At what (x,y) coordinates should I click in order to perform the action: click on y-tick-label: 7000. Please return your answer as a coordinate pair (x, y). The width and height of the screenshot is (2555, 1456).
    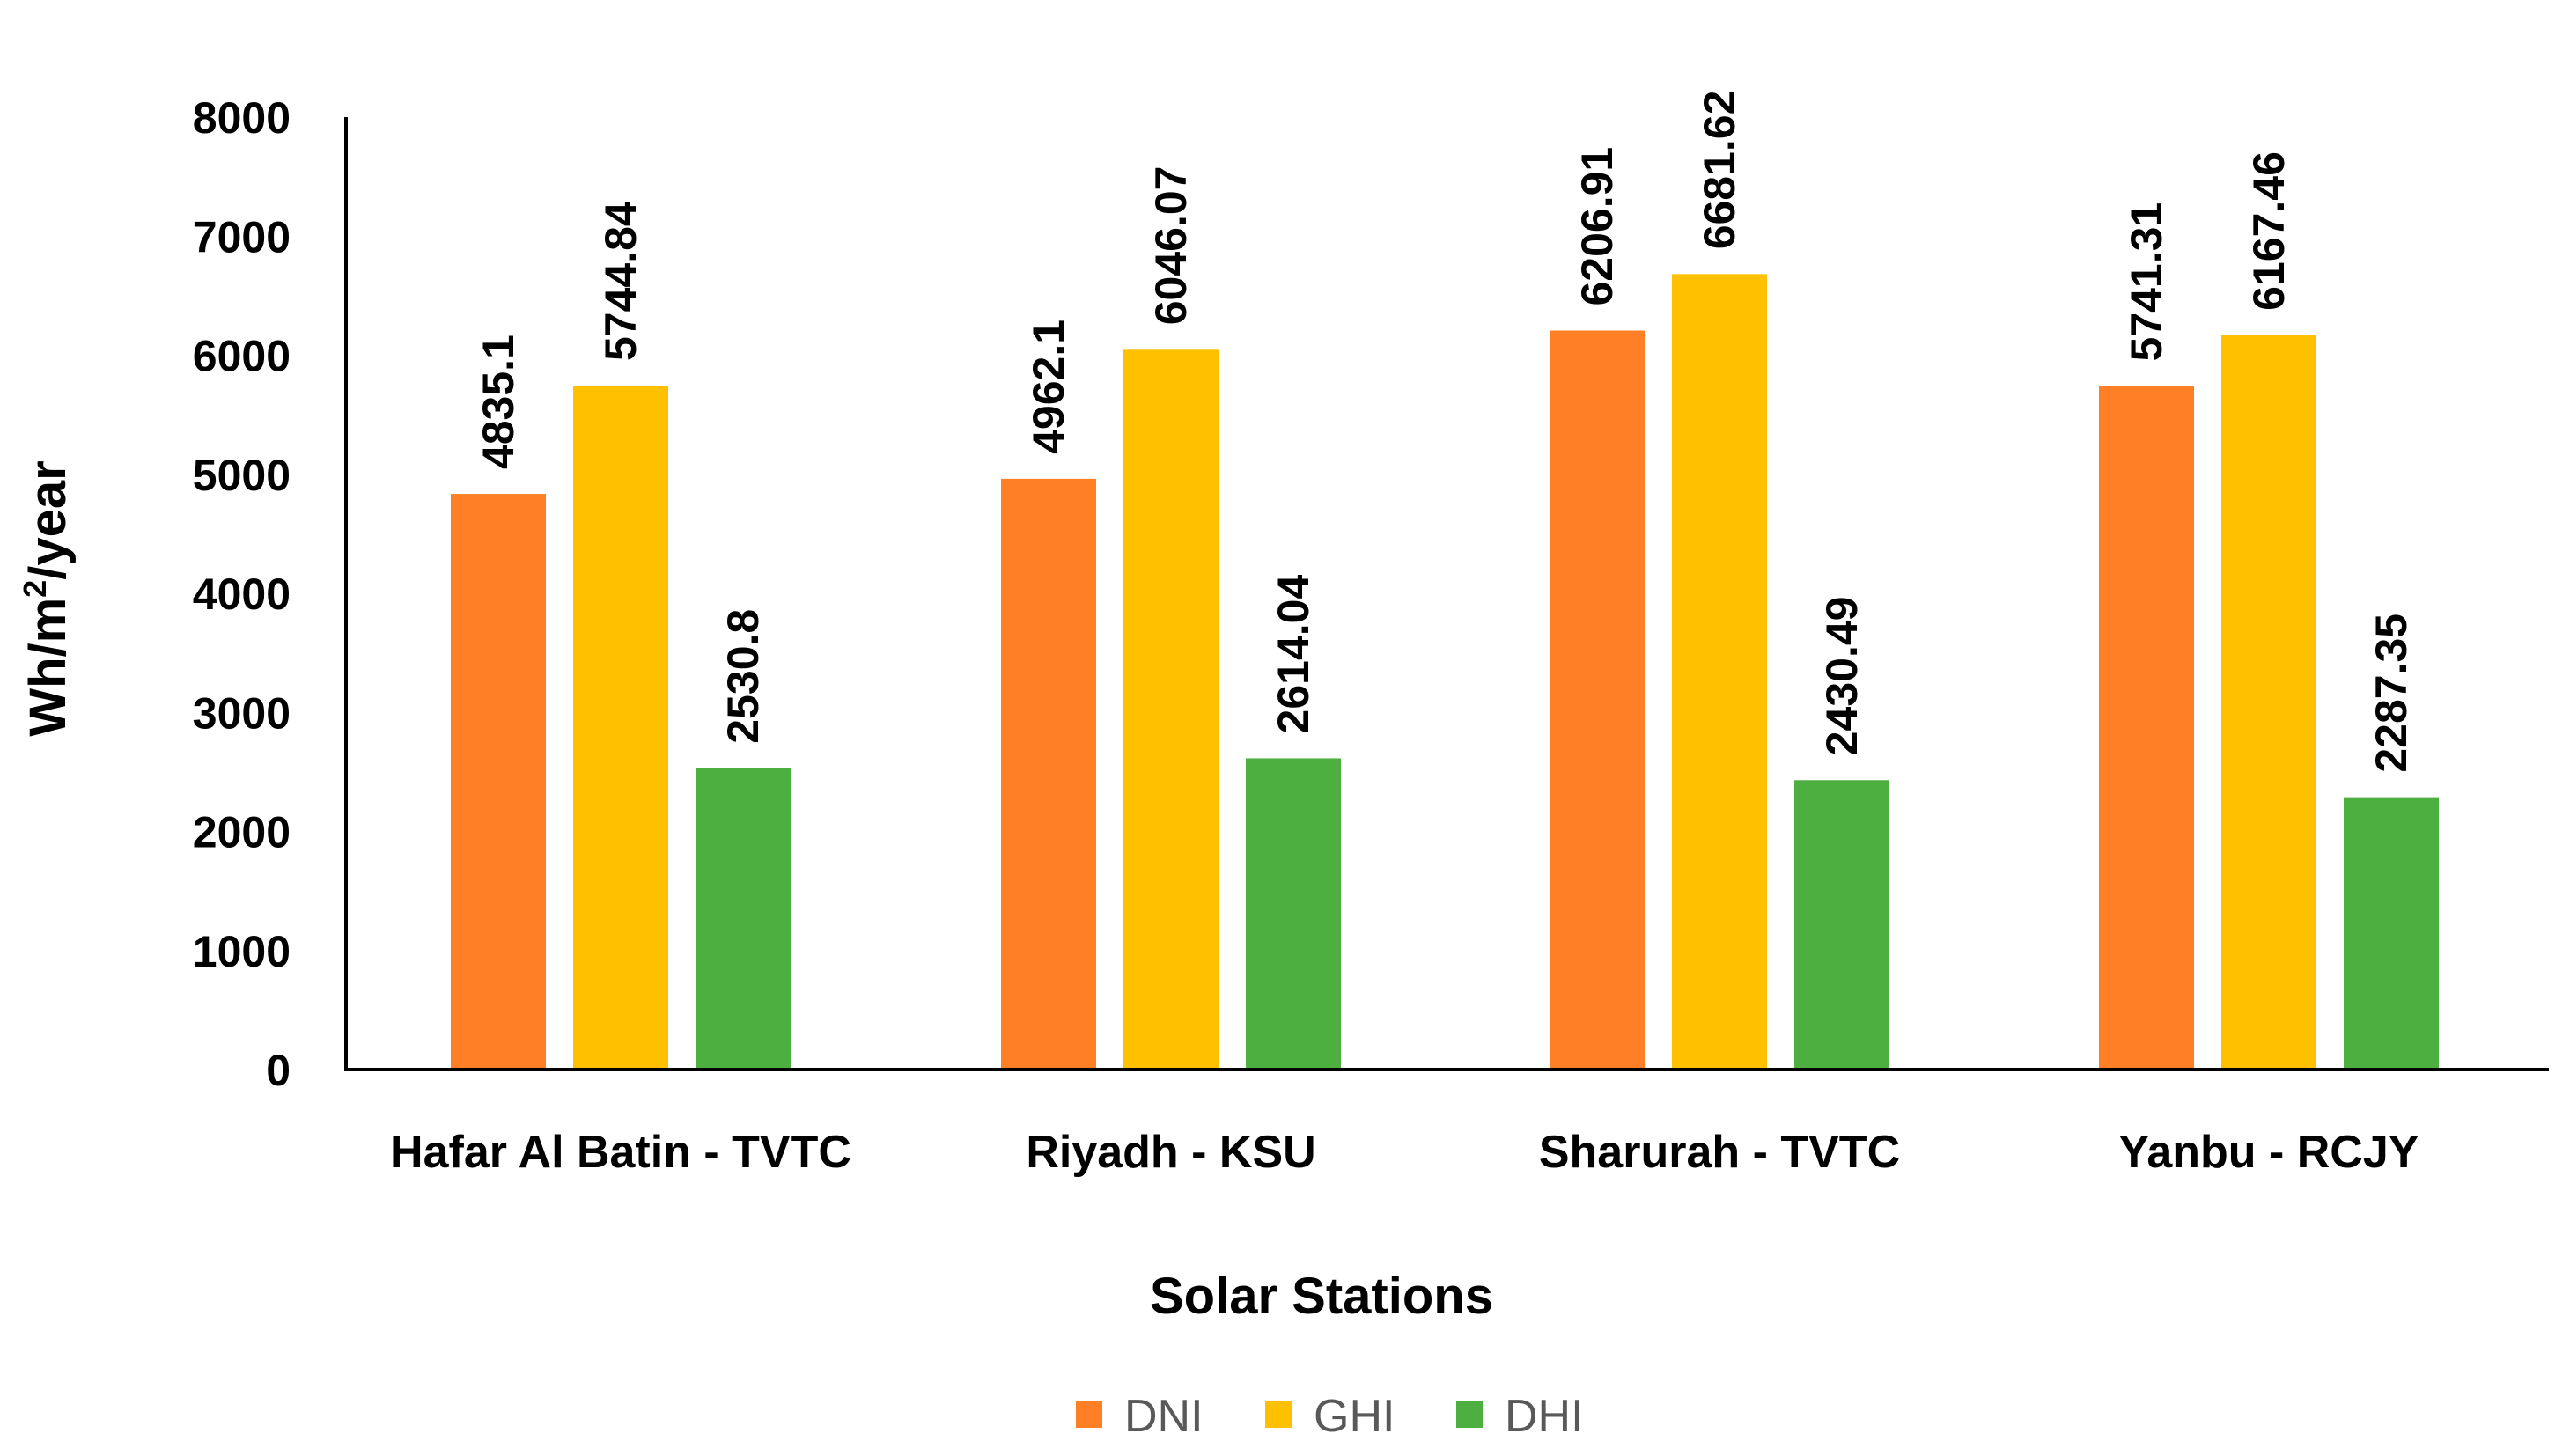
    Looking at the image, I should click on (242, 236).